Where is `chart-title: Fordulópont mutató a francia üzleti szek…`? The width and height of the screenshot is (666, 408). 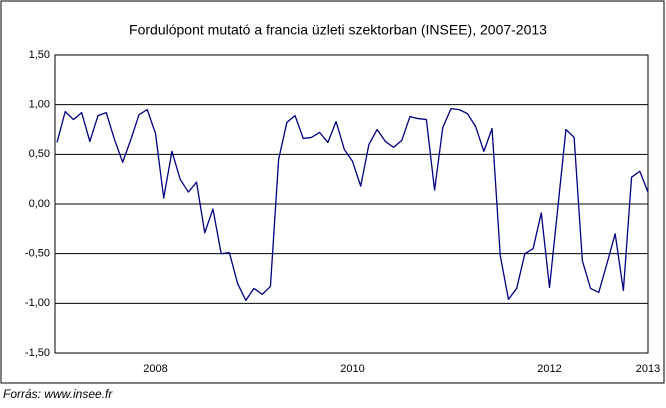
chart-title: Fordulópont mutató a francia üzleti szek… is located at coordinates (338, 30).